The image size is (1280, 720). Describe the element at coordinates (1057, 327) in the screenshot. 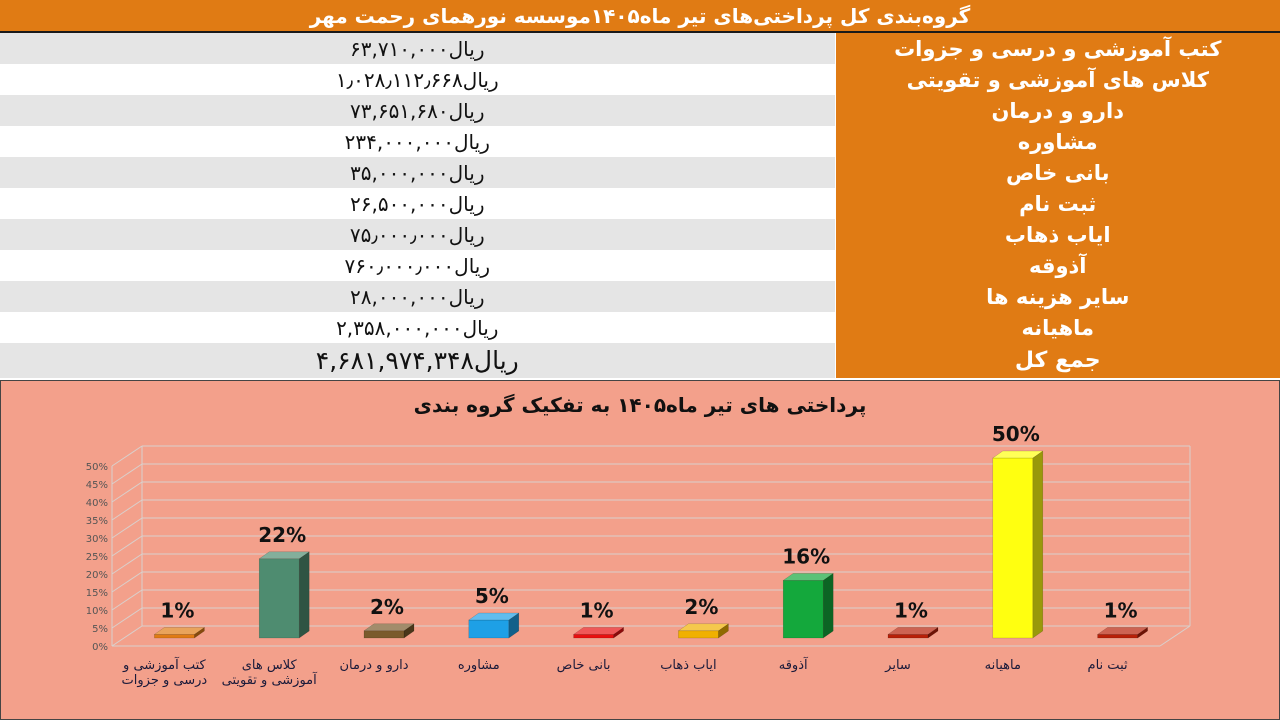

I see `category-cell: ماهیانه` at that location.